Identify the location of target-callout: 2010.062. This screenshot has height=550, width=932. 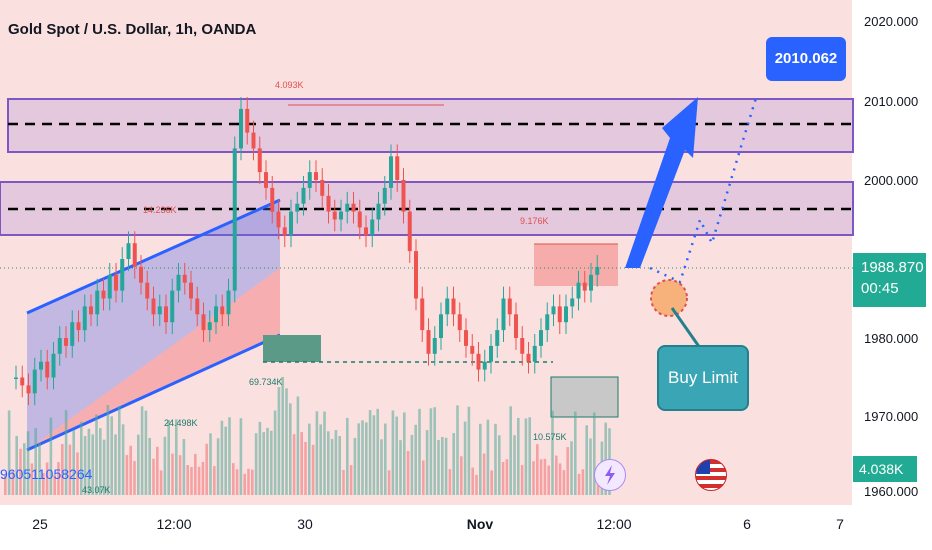
(806, 59).